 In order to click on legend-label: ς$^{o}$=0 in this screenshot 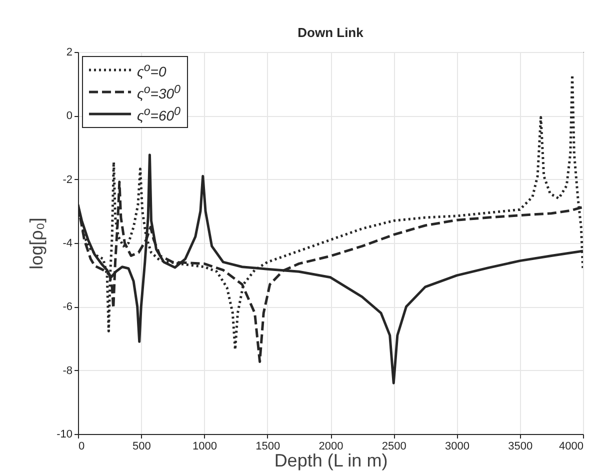, I will do `click(151, 70)`.